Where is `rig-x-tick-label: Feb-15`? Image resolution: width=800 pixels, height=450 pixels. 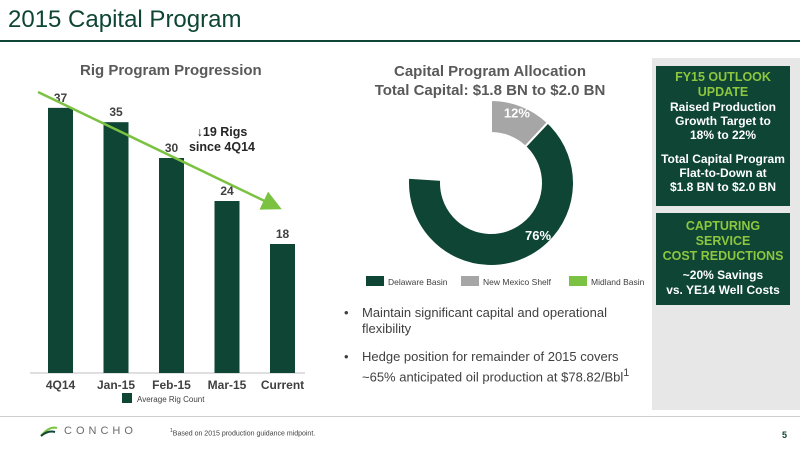
rig-x-tick-label: Feb-15 is located at coordinates (171, 385).